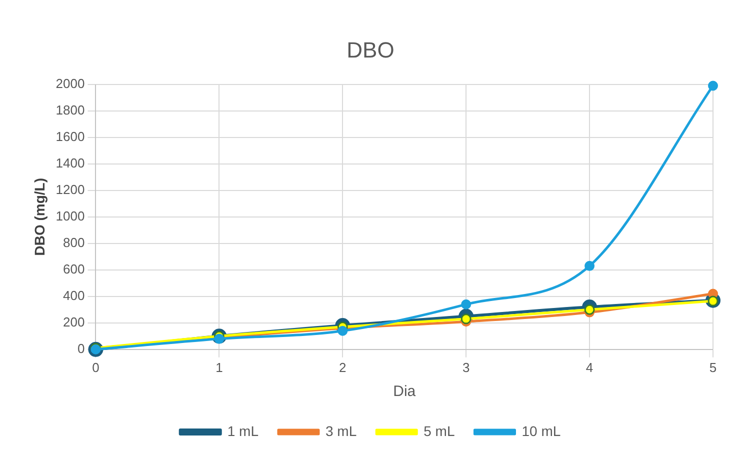 This screenshot has height=462, width=751. Describe the element at coordinates (219, 367) in the screenshot. I see `x-tick-label: 1` at that location.